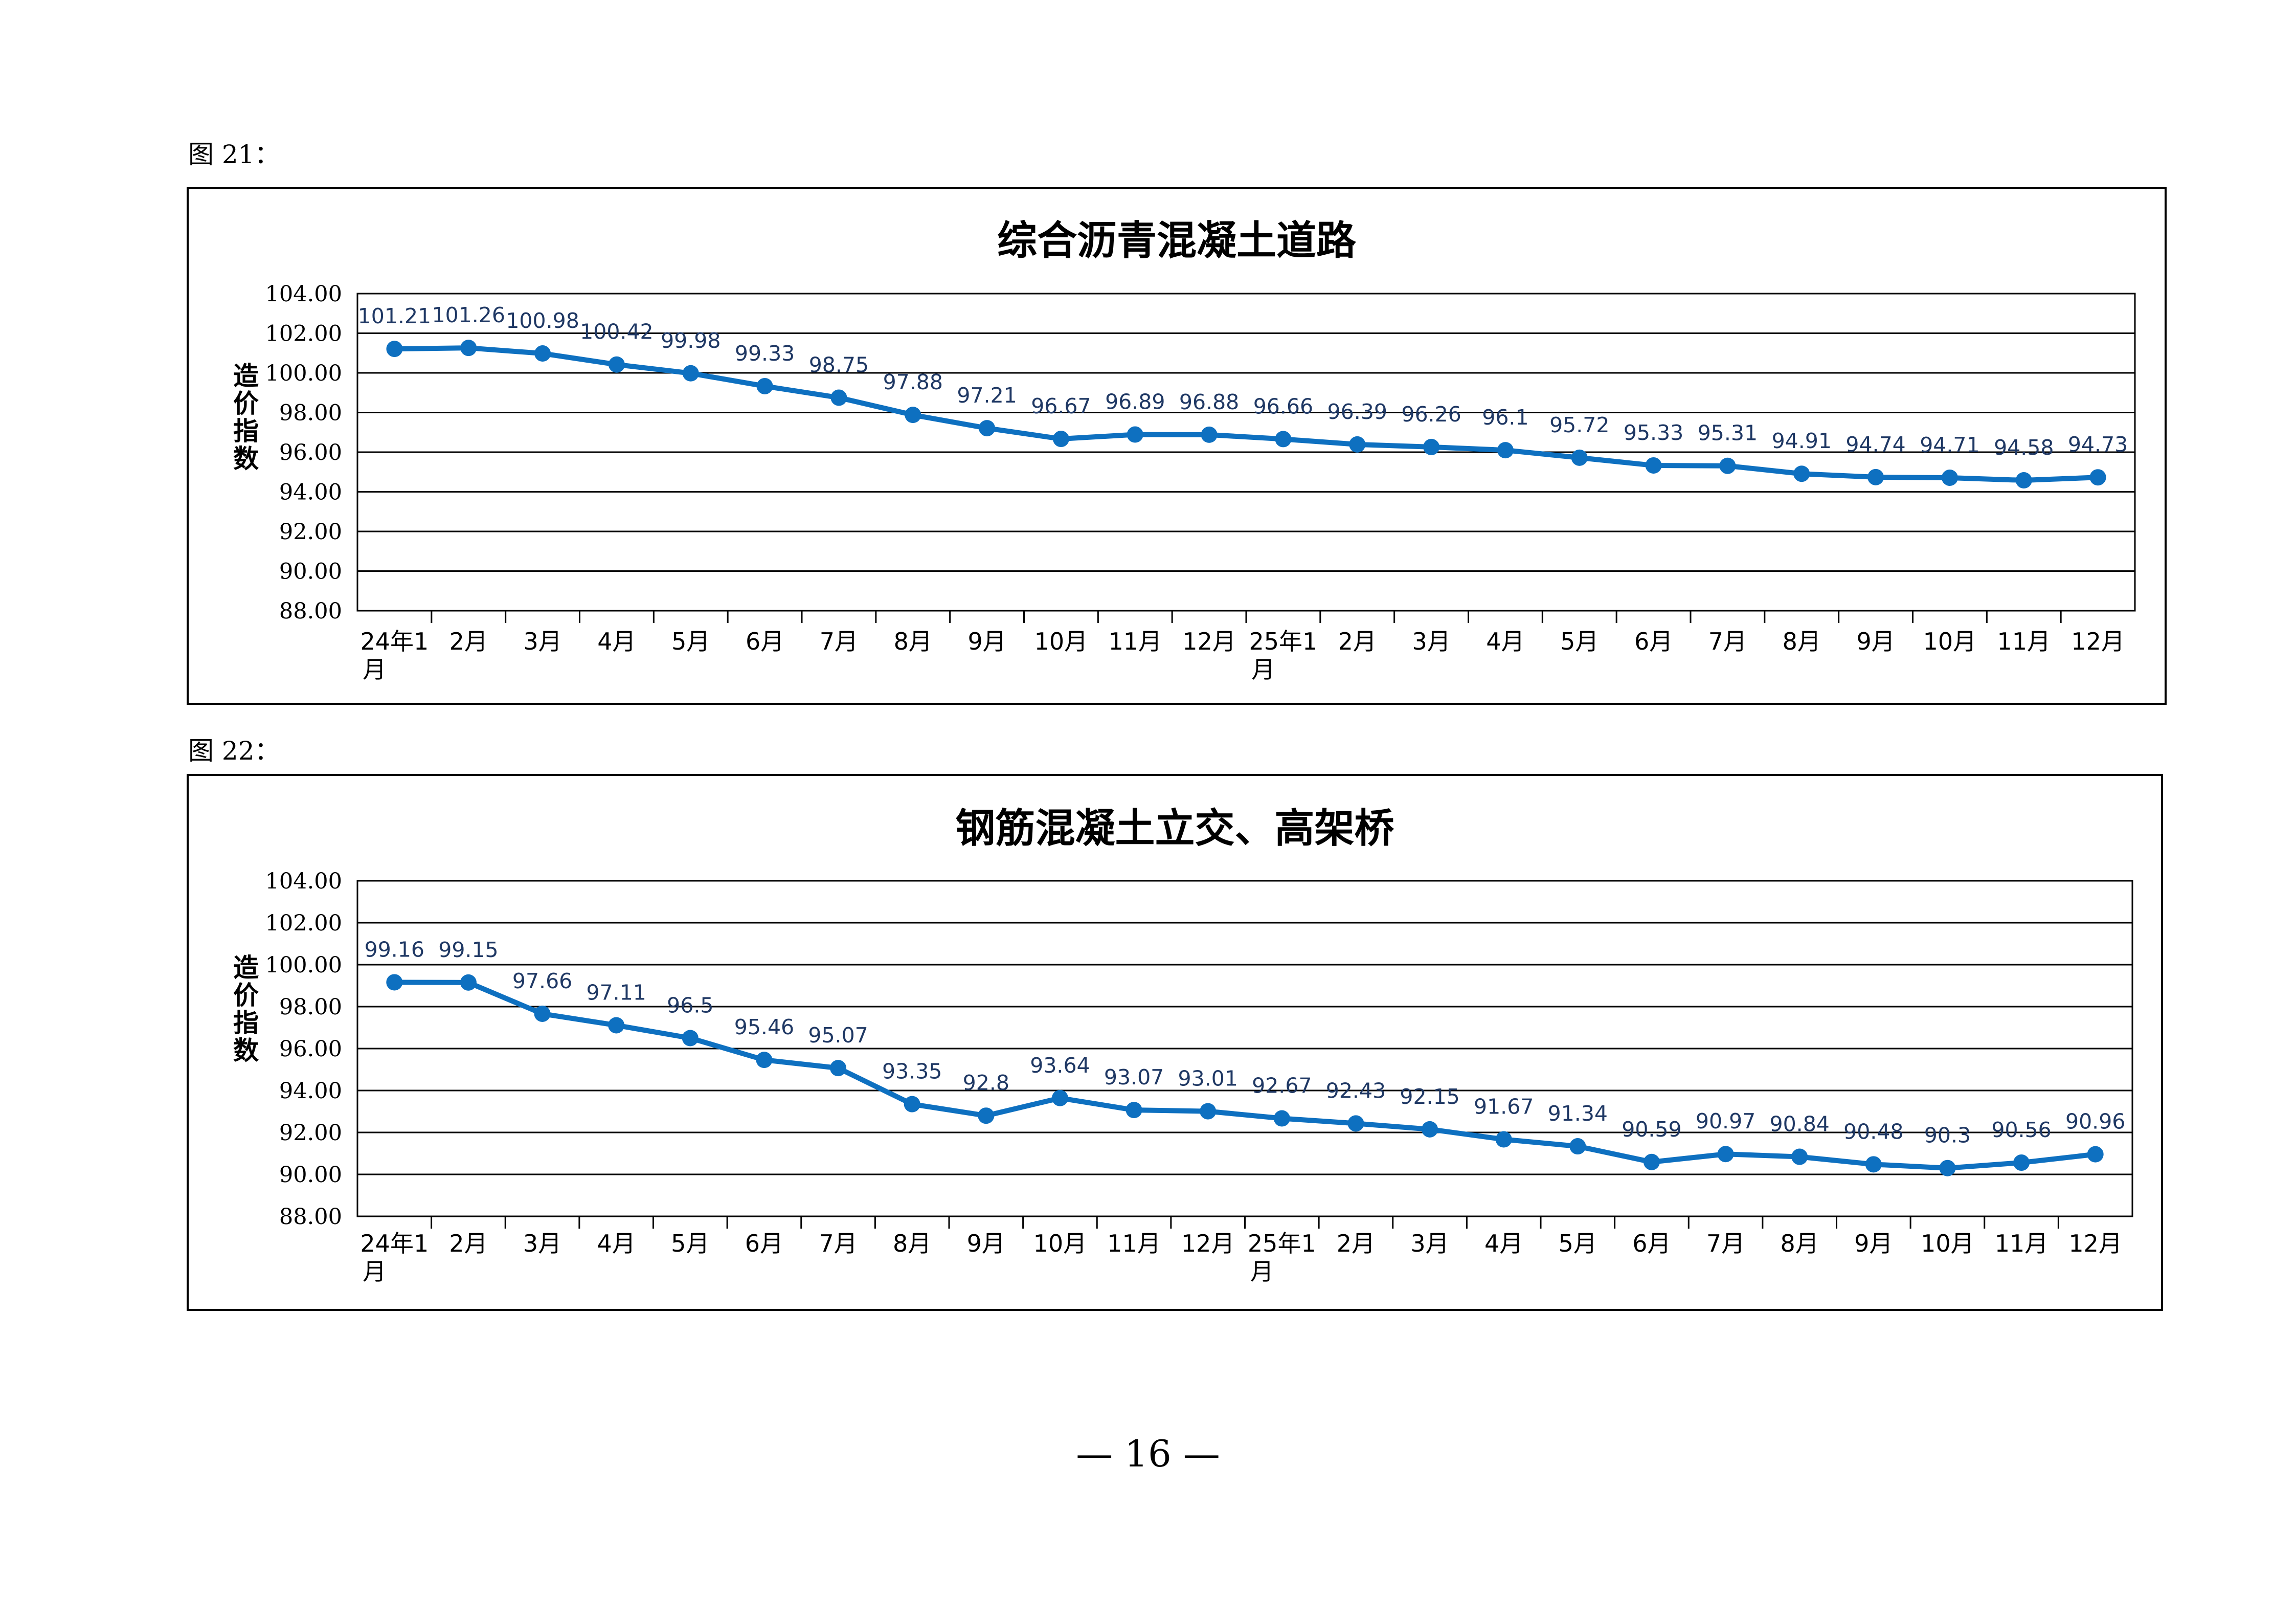 The width and height of the screenshot is (2296, 1624). What do you see at coordinates (1873, 1131) in the screenshot?
I see `data-label: 90.48` at bounding box center [1873, 1131].